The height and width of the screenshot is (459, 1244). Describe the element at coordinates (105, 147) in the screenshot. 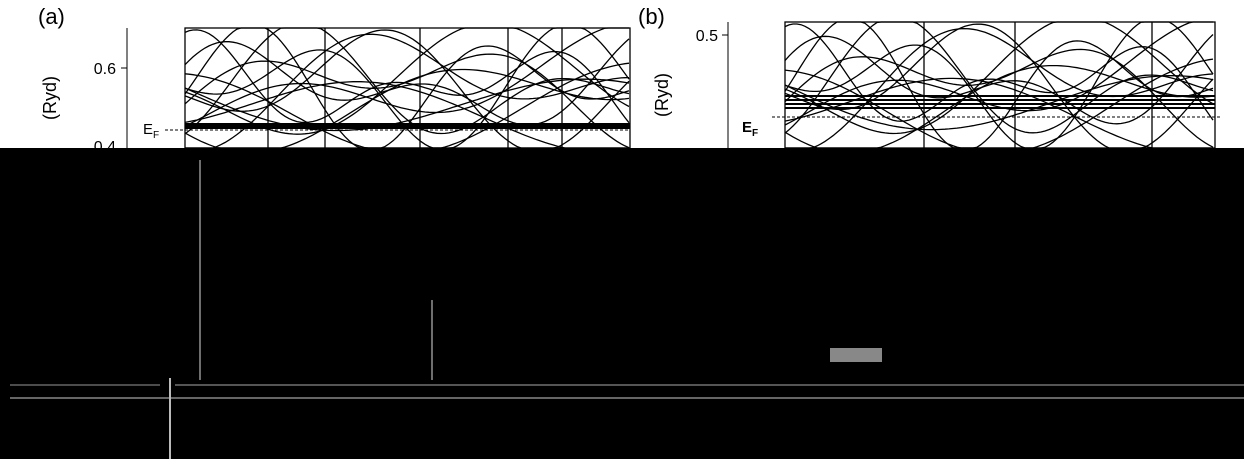

I see `y-tick-label: 0.4` at that location.